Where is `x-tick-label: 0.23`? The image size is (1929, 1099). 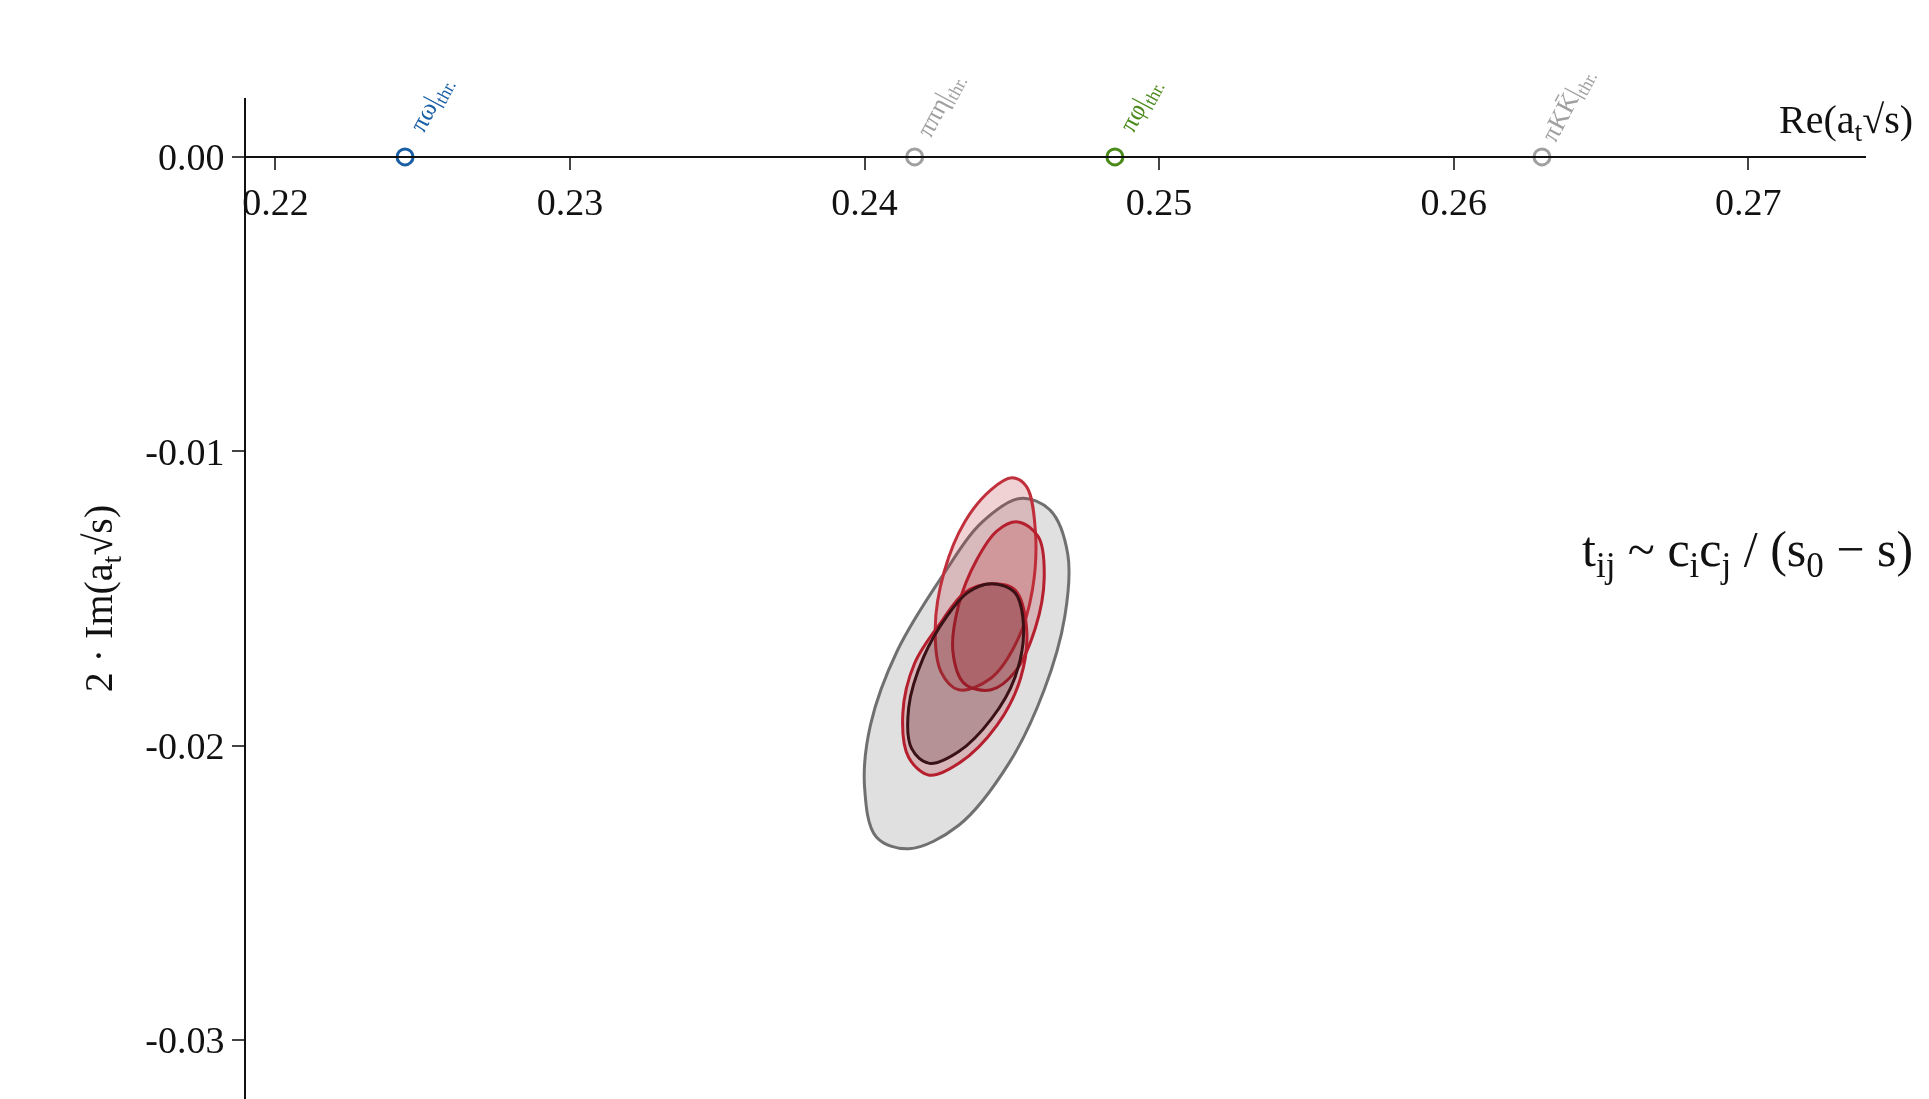 x-tick-label: 0.23 is located at coordinates (570, 202).